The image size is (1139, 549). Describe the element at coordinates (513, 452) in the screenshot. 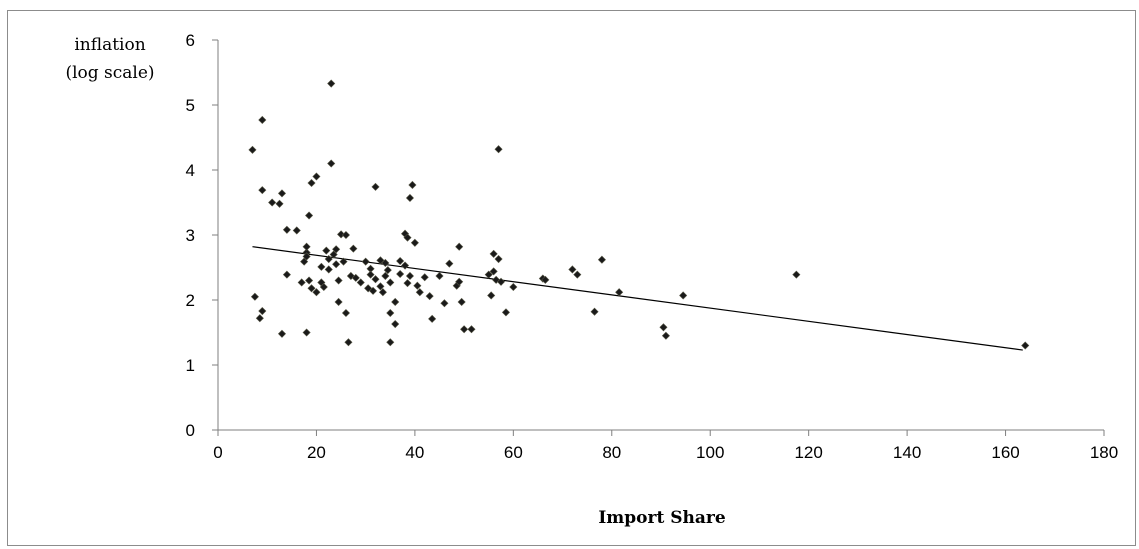

I see `x-tick-label: 60` at that location.